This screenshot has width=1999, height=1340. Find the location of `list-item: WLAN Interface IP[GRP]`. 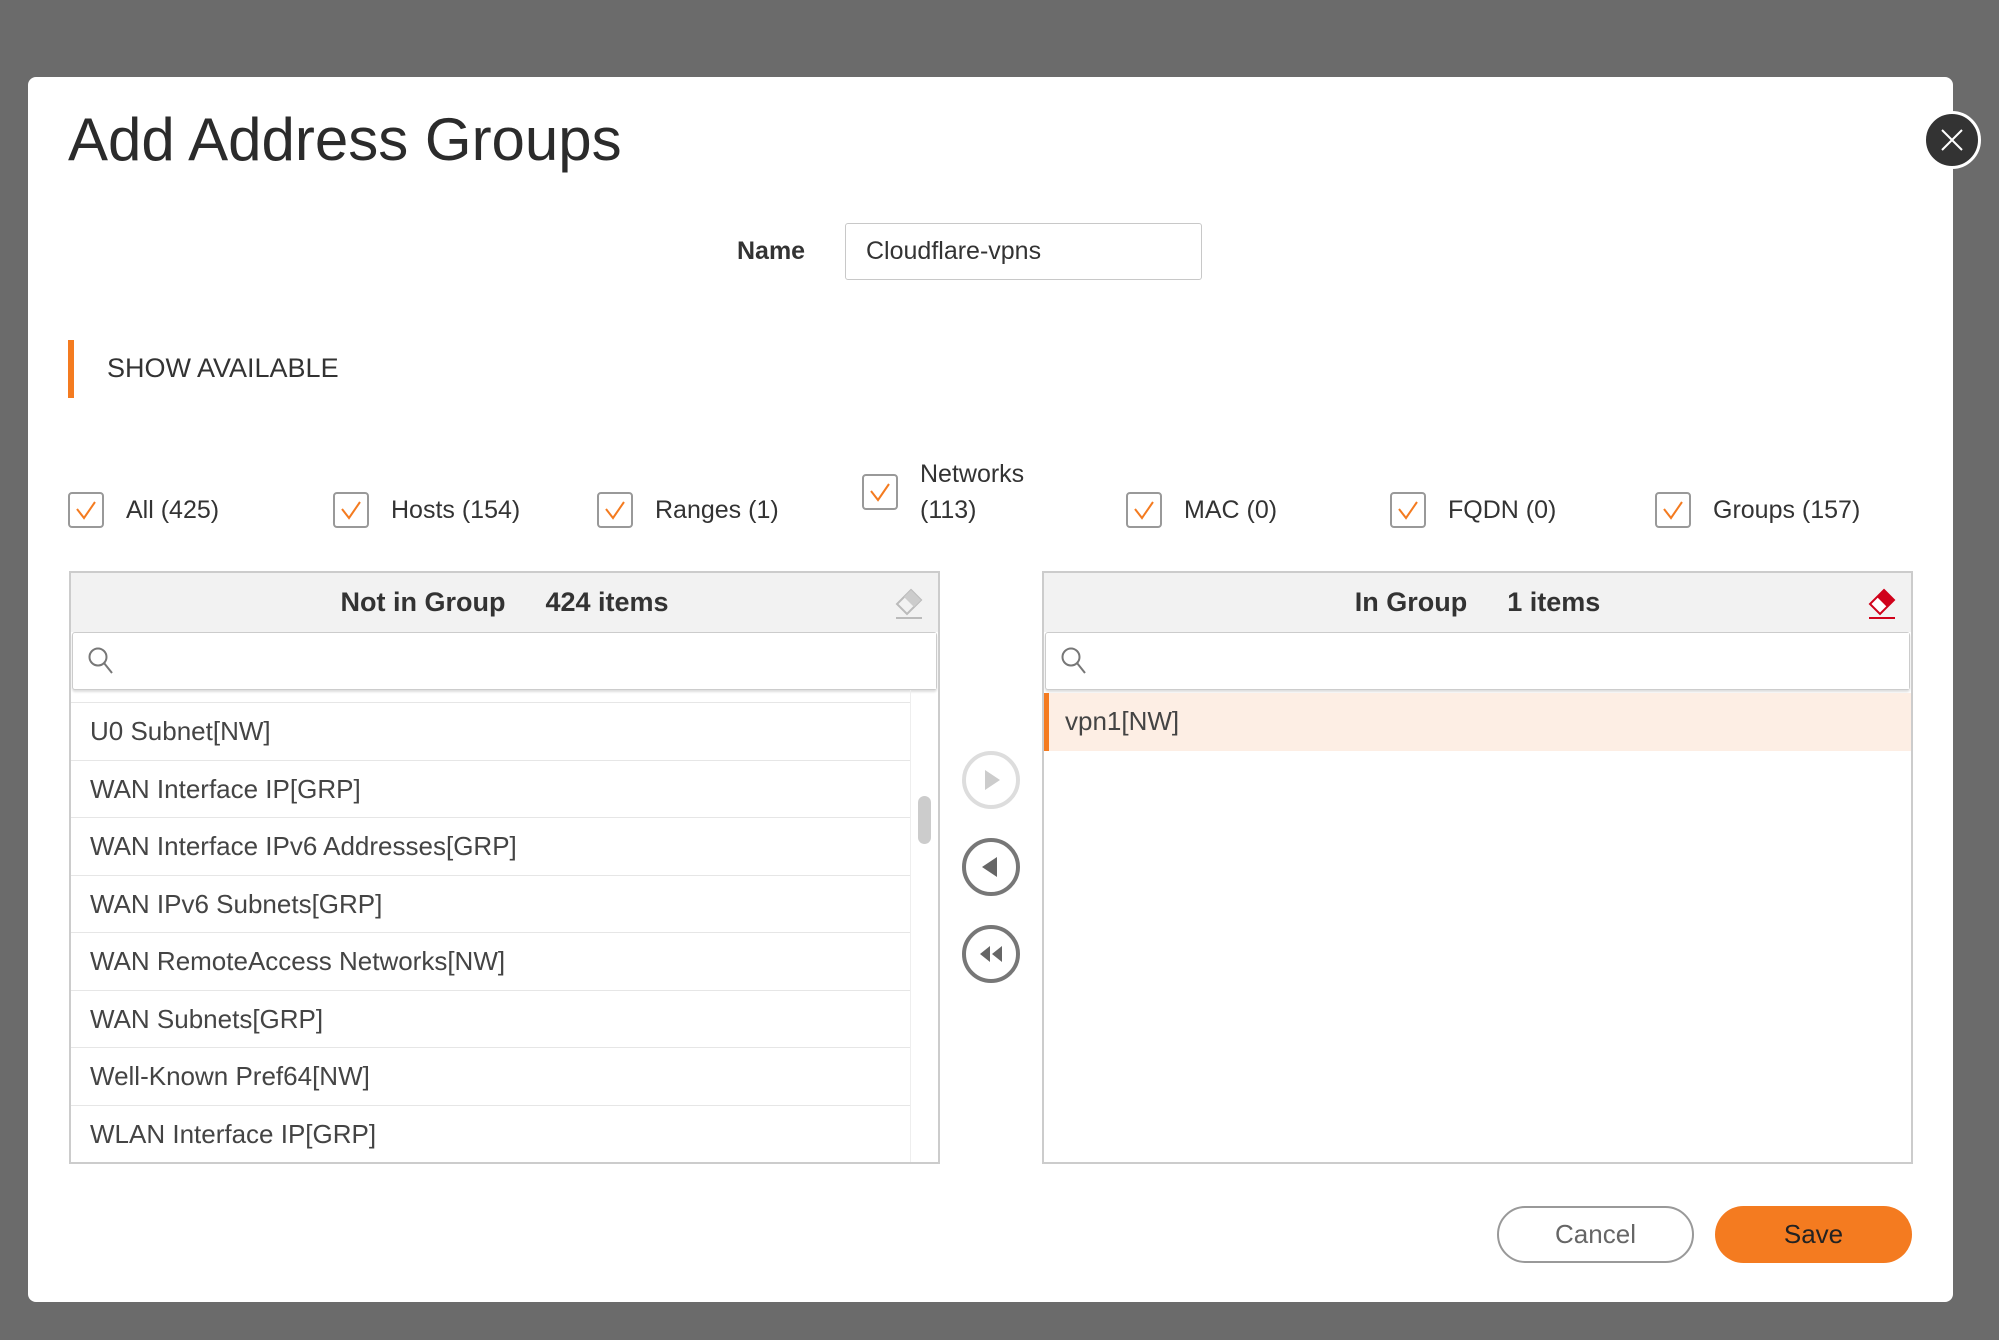

list-item: WLAN Interface IP[GRP] is located at coordinates (490, 1134).